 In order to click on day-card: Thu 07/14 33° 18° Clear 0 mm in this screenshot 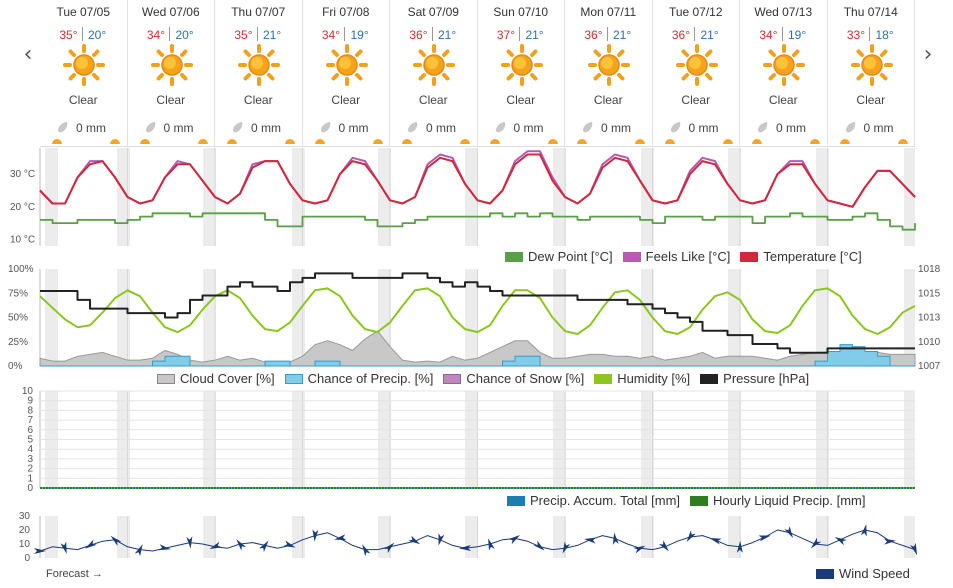, I will do `click(871, 73)`.